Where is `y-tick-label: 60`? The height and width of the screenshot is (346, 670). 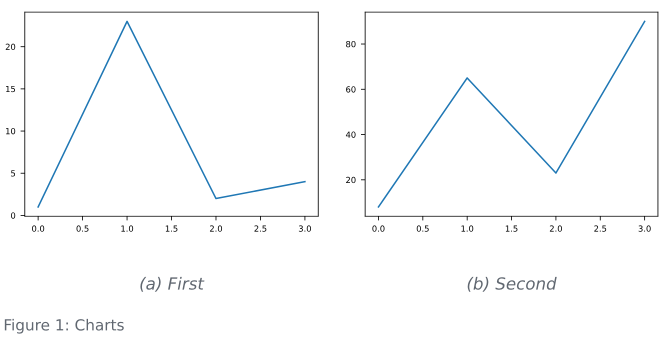 y-tick-label: 60 is located at coordinates (351, 89).